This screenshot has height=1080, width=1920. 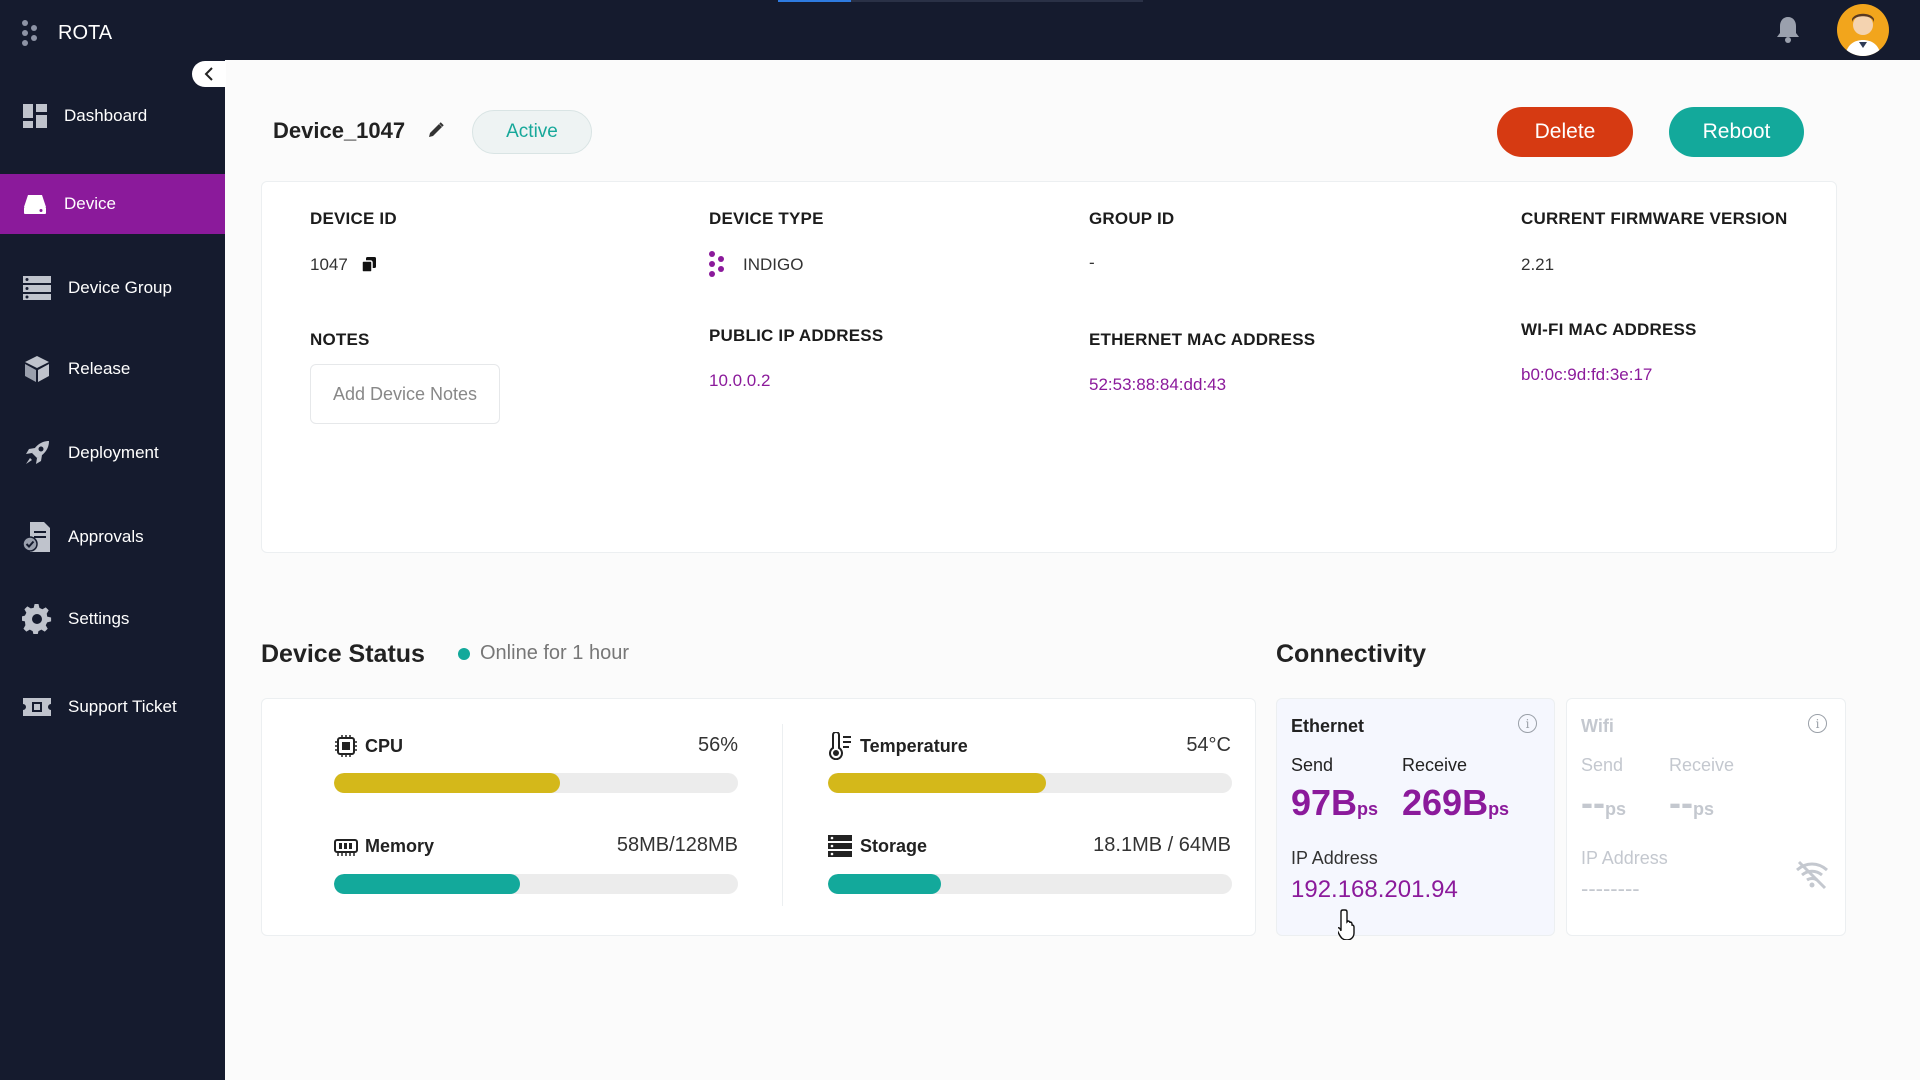 I want to click on ethernet-receive-value: 269Bps, so click(x=1456, y=802).